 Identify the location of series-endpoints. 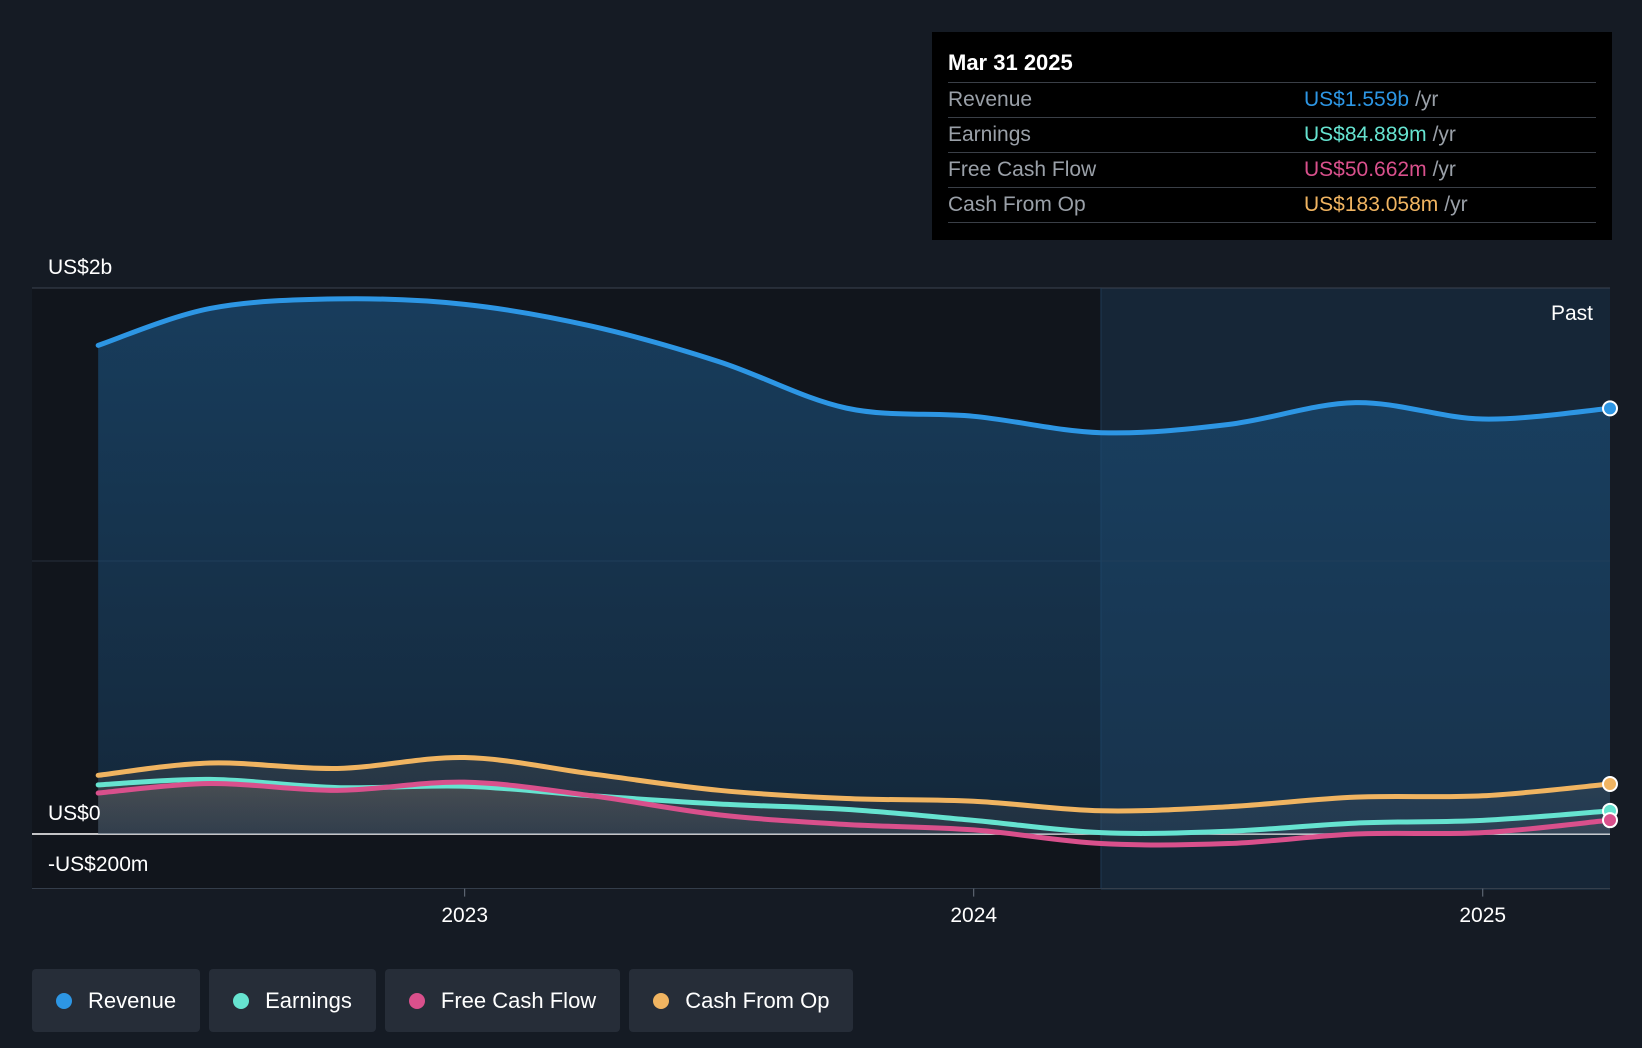
(1610, 614).